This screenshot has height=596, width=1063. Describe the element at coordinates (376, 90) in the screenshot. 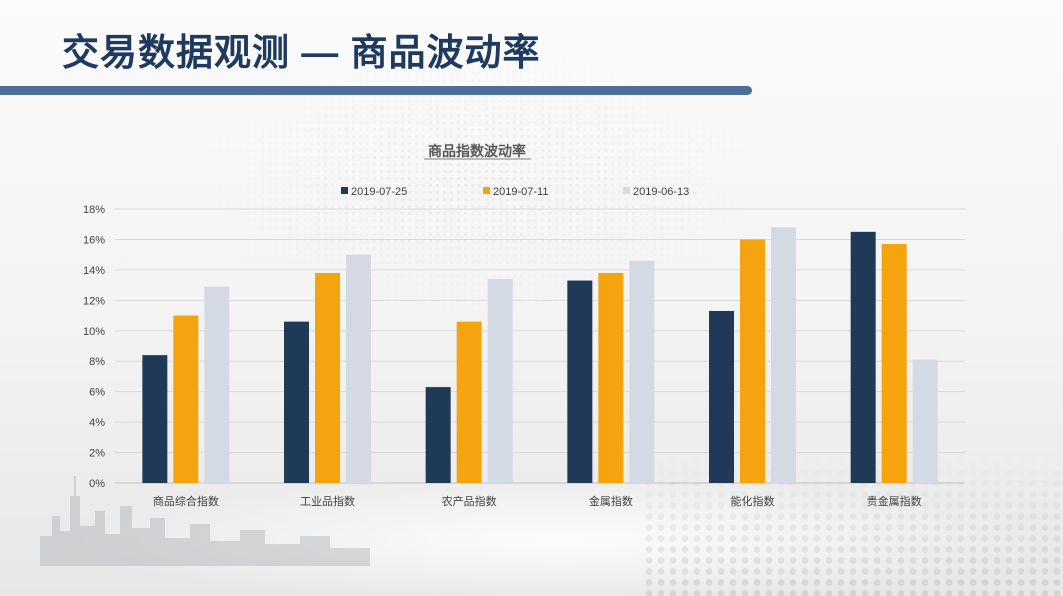

I see `title-underline-bar` at that location.